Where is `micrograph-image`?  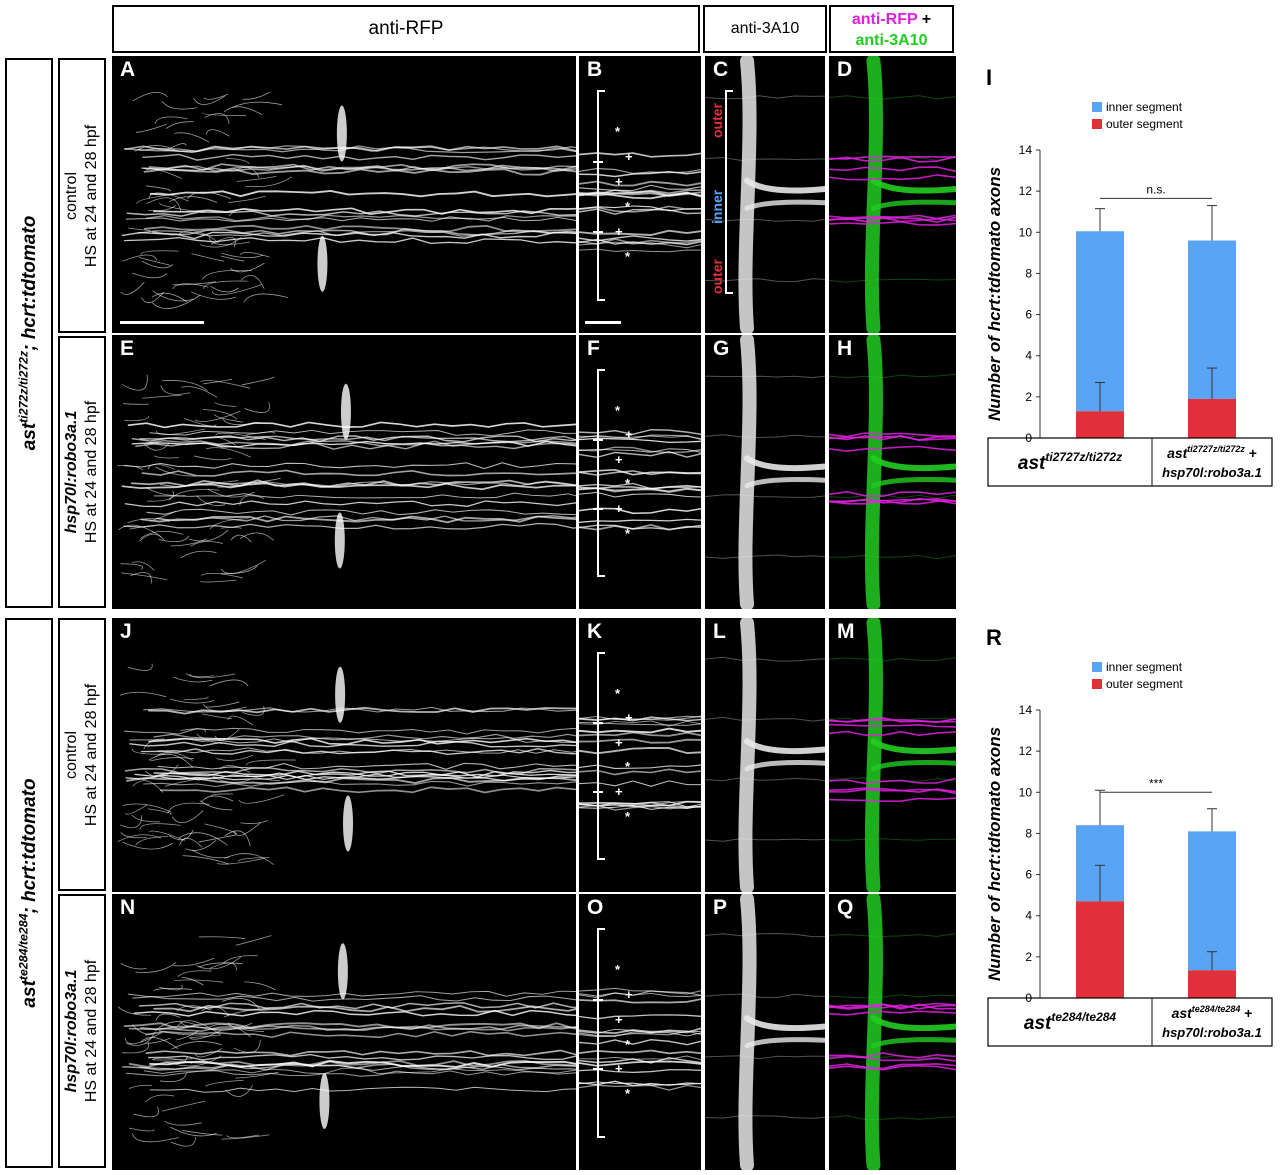
micrograph-image is located at coordinates (892, 194).